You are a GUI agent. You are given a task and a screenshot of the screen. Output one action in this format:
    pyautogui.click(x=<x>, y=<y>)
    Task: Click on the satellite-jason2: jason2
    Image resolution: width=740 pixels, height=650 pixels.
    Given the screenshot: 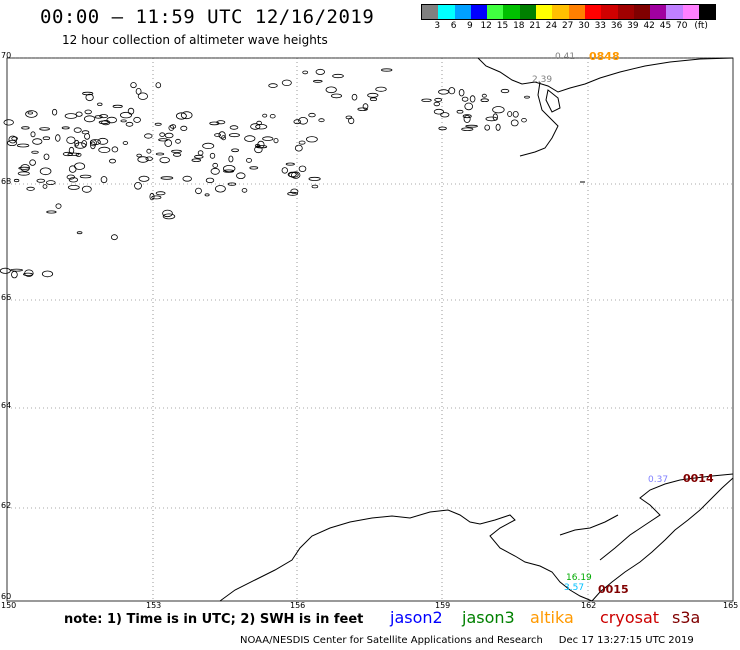 What is the action you would take?
    pyautogui.click(x=416, y=617)
    